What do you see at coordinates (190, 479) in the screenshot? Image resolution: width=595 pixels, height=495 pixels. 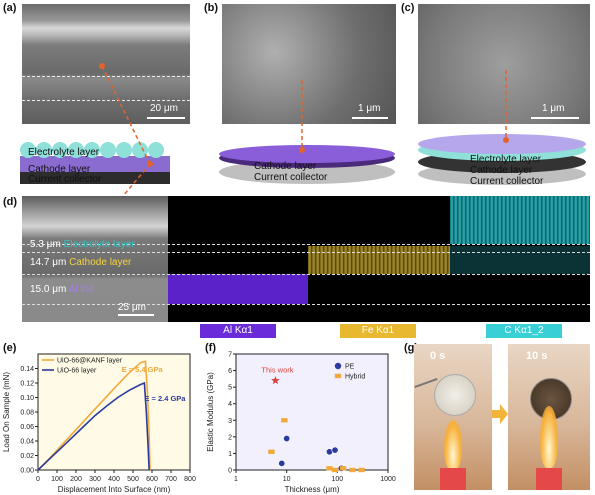 I see `x-tick-label: 800` at bounding box center [190, 479].